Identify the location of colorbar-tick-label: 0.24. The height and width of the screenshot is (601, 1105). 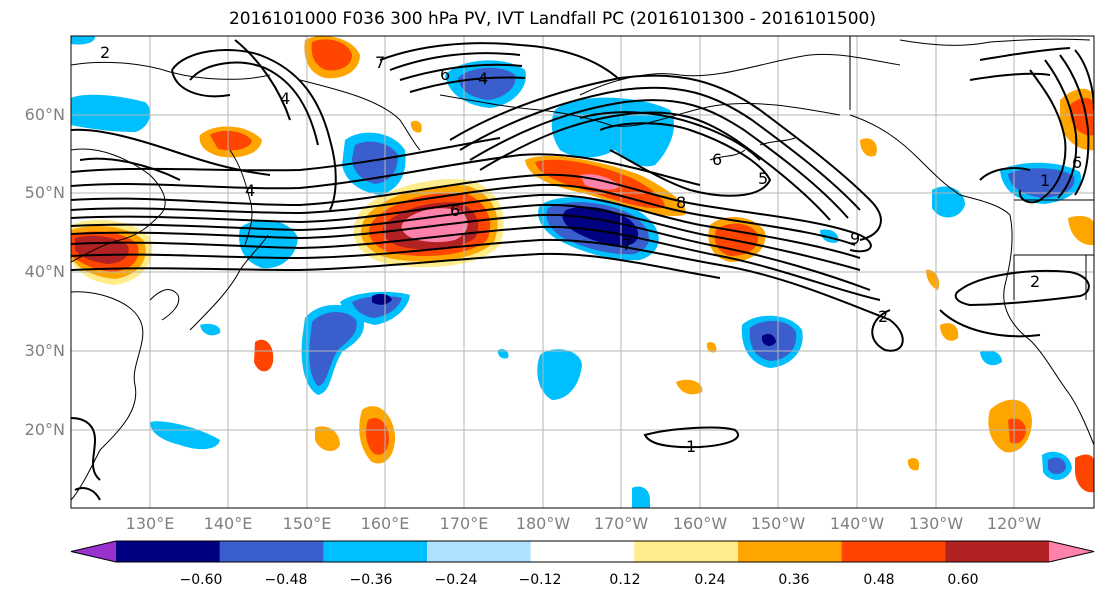
(710, 580).